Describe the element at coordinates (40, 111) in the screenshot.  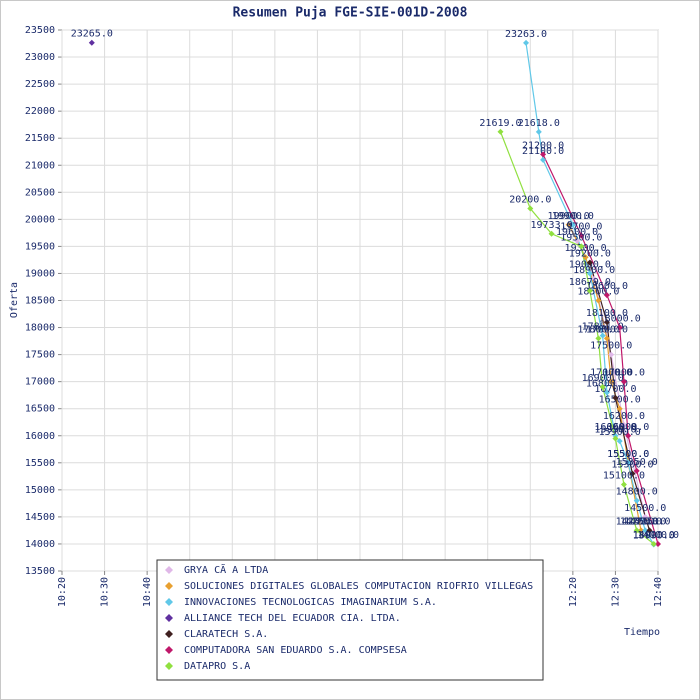
I see `y-tick-label: 22000` at that location.